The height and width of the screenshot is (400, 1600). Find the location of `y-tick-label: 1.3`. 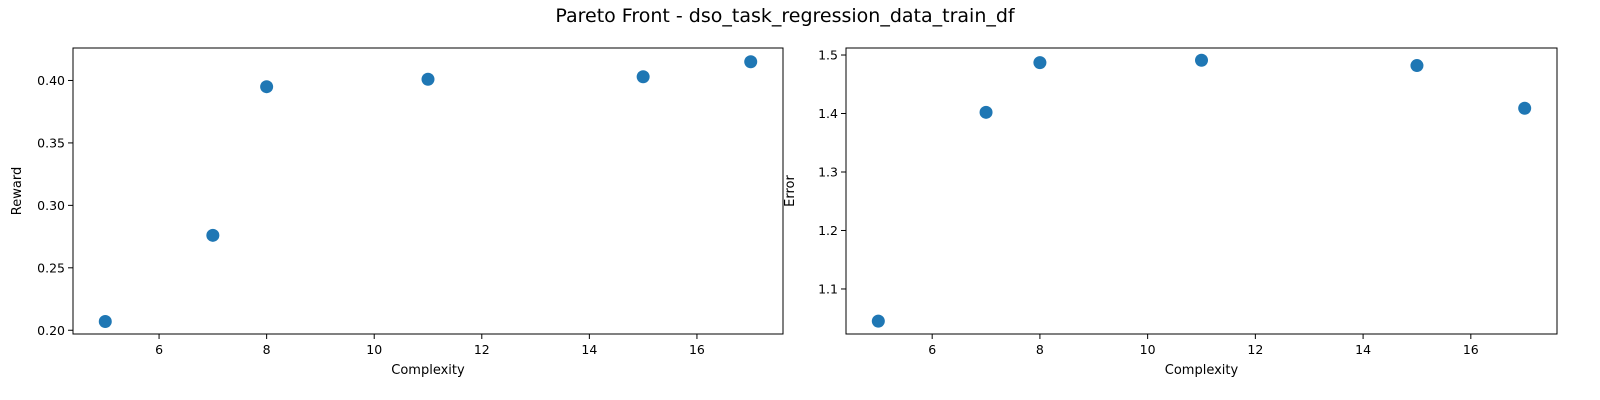

y-tick-label: 1.3 is located at coordinates (828, 171).